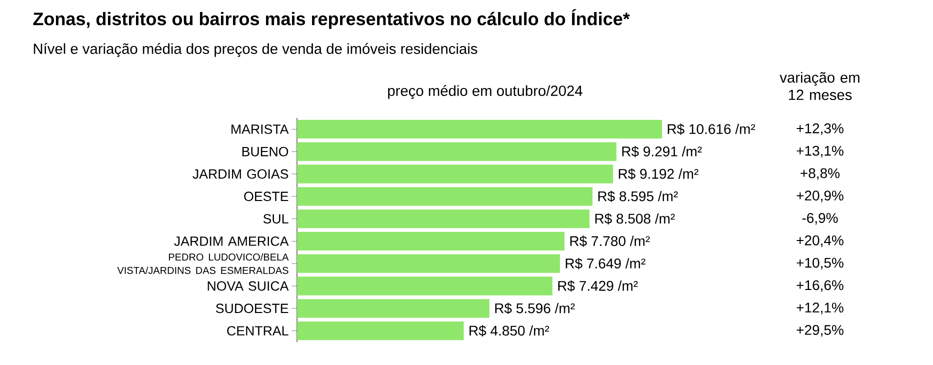  Describe the element at coordinates (820, 152) in the screenshot. I see `text: +13,1%` at that location.